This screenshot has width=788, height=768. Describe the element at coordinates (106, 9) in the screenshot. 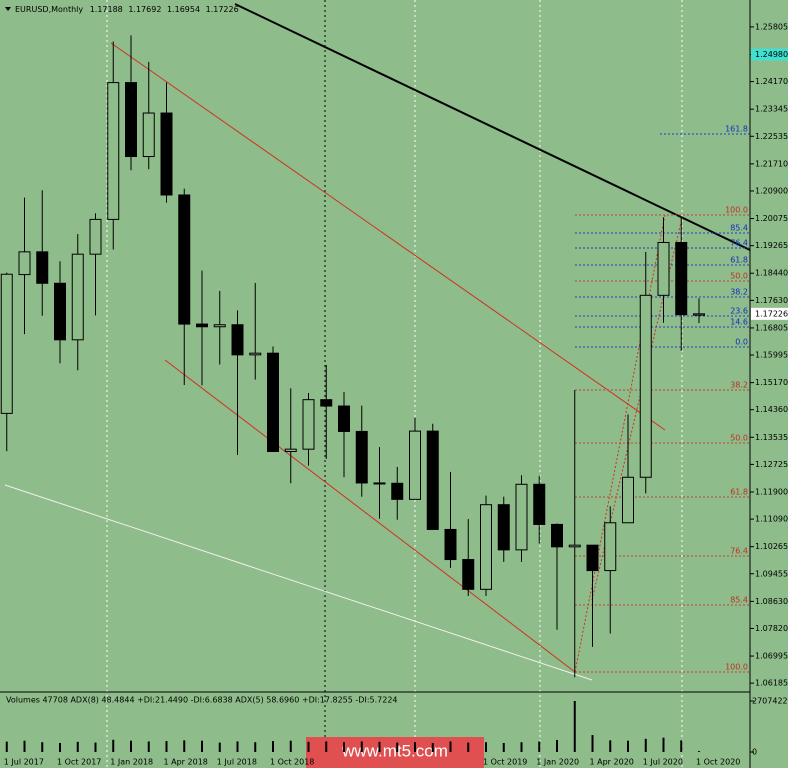

I see `ohlc-open: 1.17188` at that location.